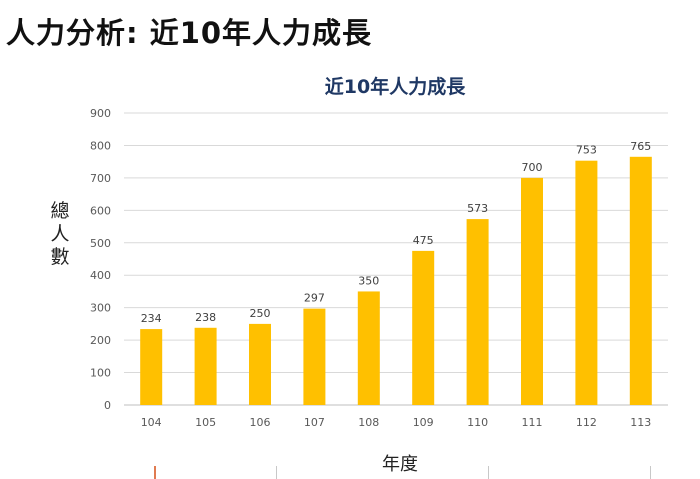  What do you see at coordinates (205, 317) in the screenshot?
I see `data-label: 238` at bounding box center [205, 317].